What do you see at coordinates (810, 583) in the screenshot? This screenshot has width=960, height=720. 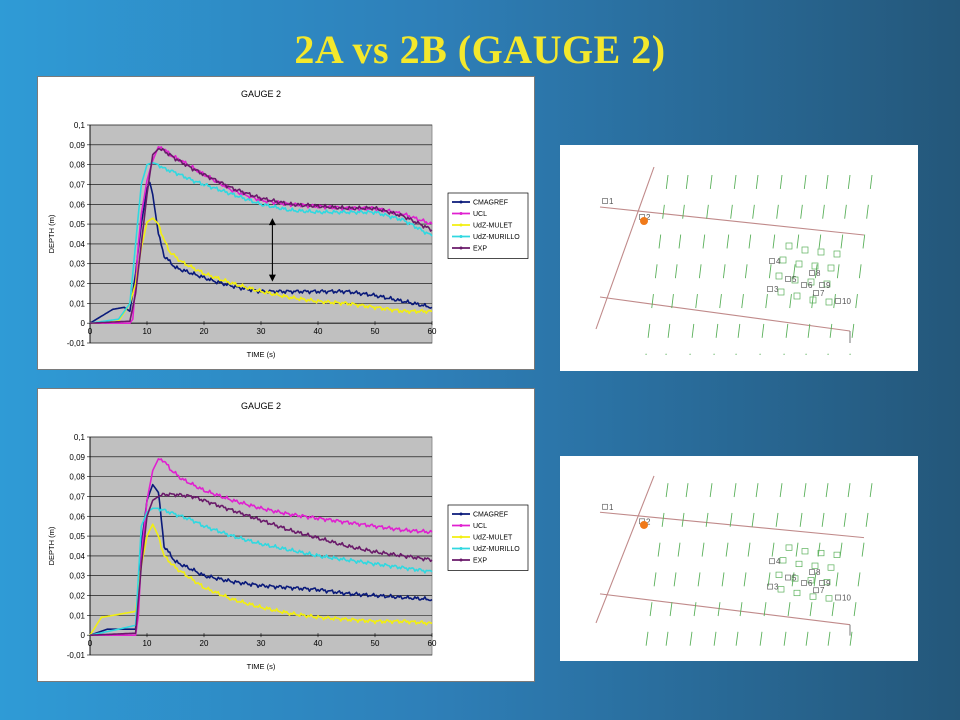 I see `gauge-label: 6` at bounding box center [810, 583].